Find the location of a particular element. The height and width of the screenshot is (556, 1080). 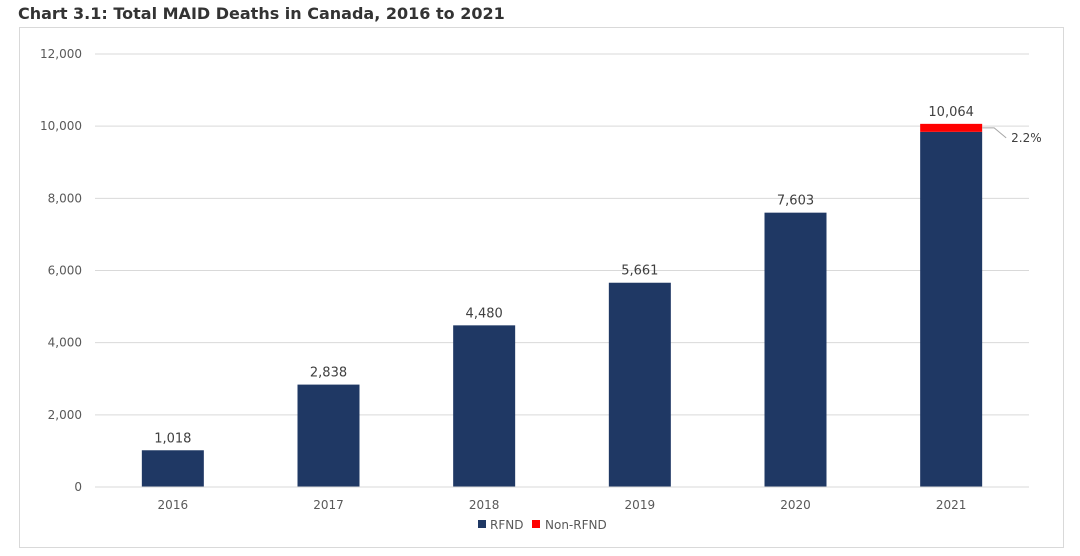

x-tick-label: 2021 is located at coordinates (951, 505).